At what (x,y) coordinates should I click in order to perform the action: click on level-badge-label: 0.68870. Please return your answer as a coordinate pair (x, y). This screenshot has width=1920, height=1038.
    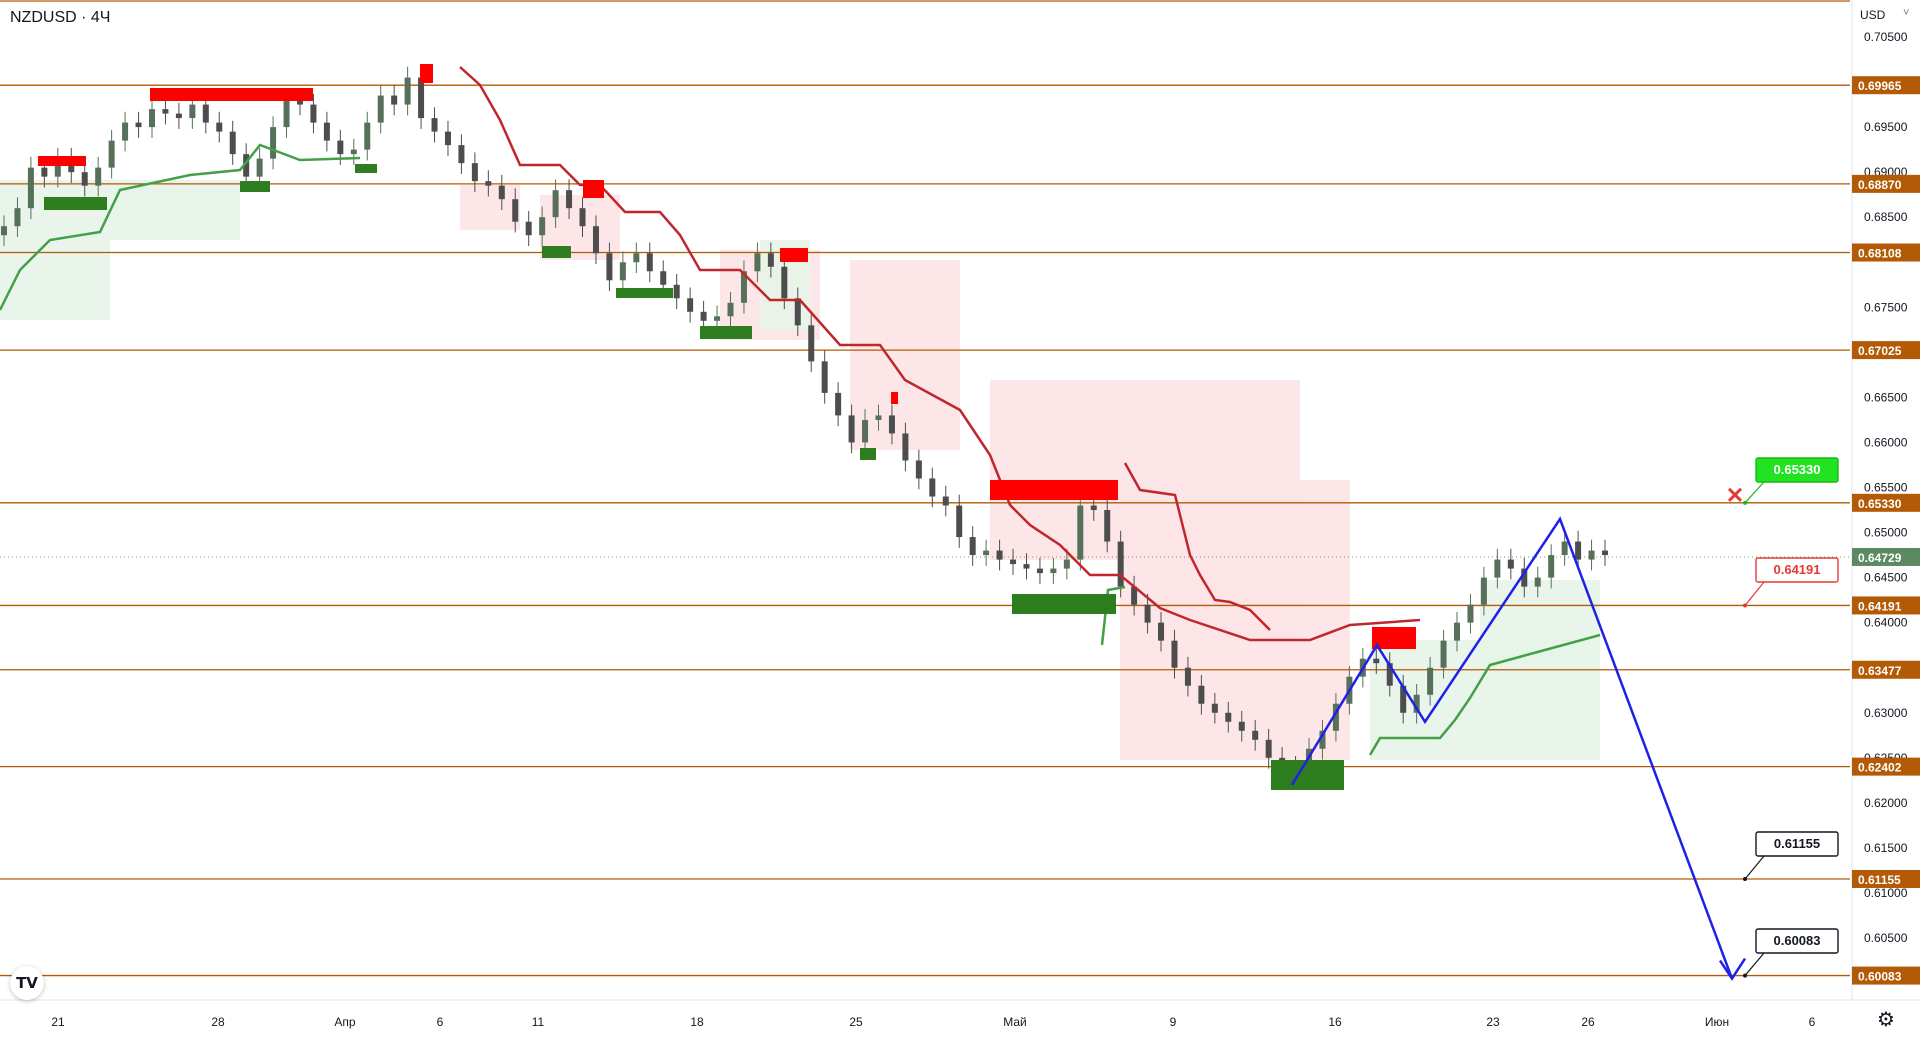
    Looking at the image, I should click on (1880, 185).